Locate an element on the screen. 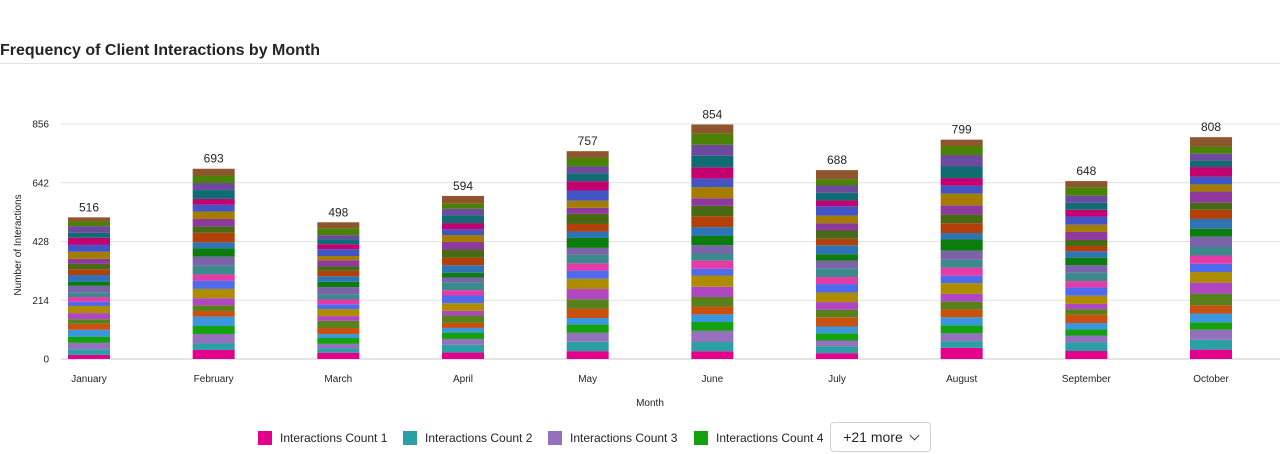  bar-stack: 808 is located at coordinates (1211, 239).